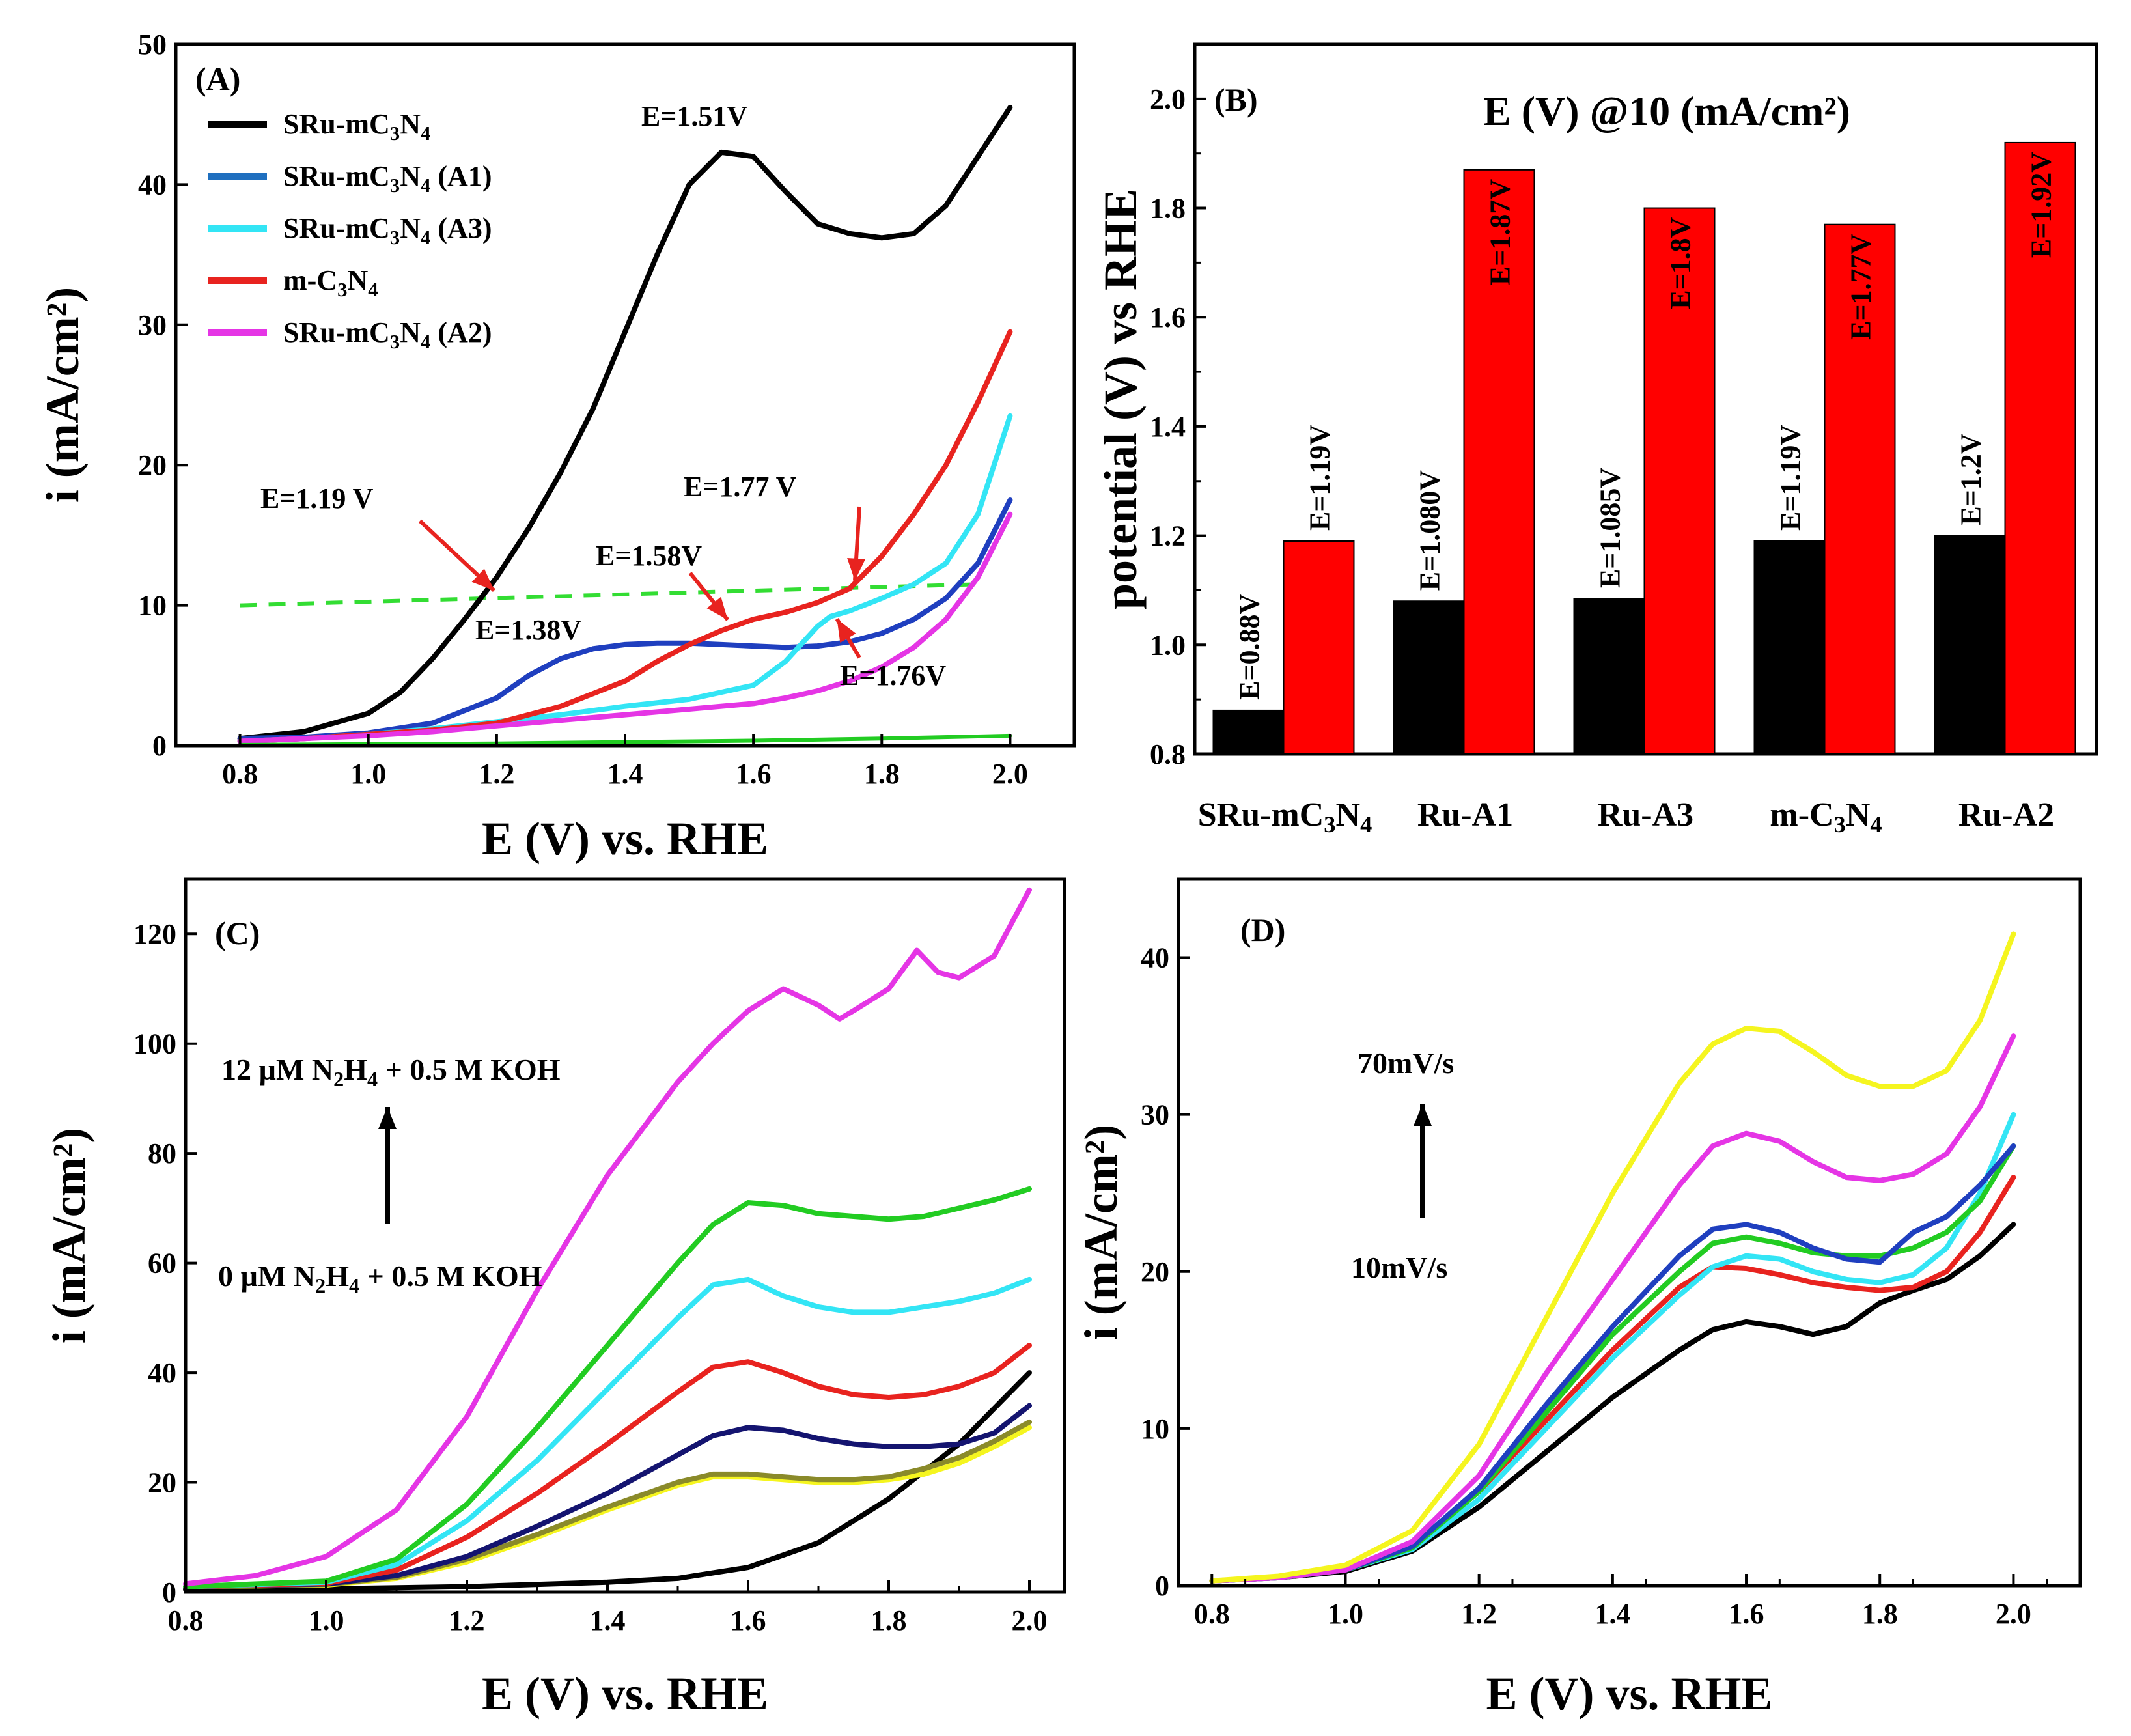 The width and height of the screenshot is (2131, 1736). What do you see at coordinates (1320, 478) in the screenshot?
I see `bar-10ma-label: E=1.19V` at bounding box center [1320, 478].